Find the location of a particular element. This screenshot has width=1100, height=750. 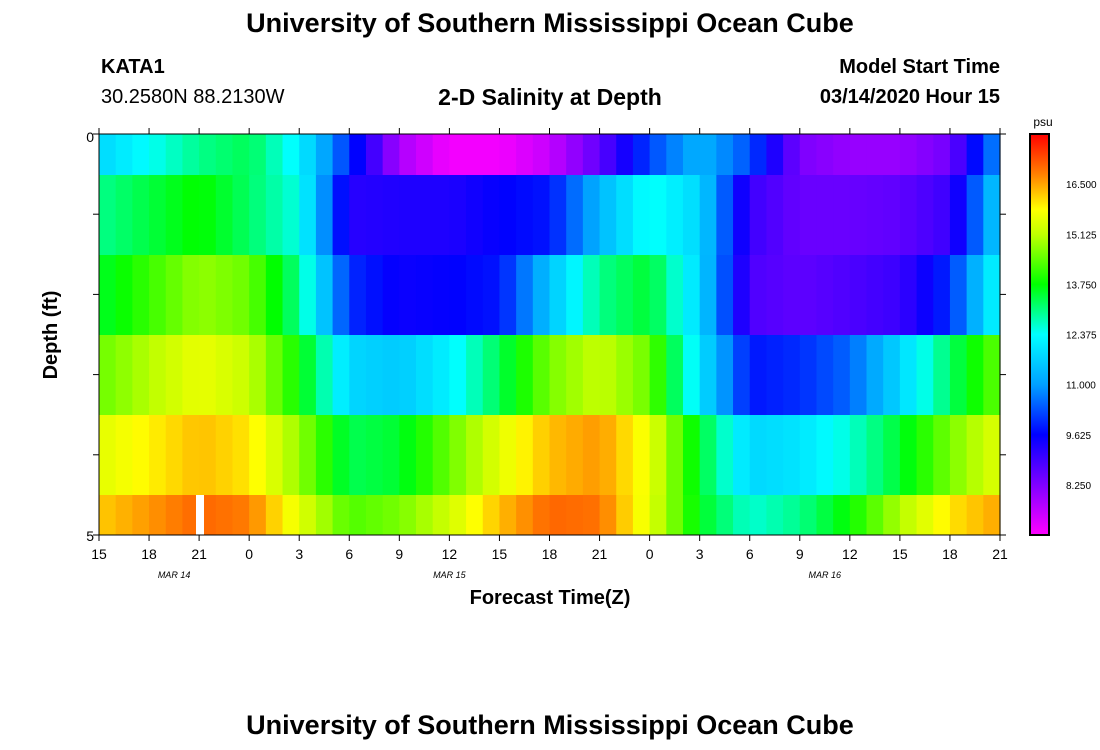

x-tick-label: 0 is located at coordinates (650, 554).